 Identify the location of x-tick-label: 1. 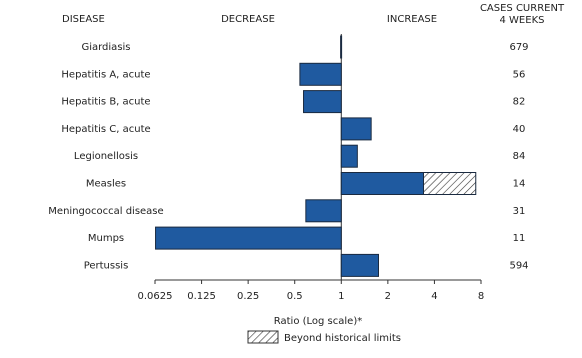
(341, 296).